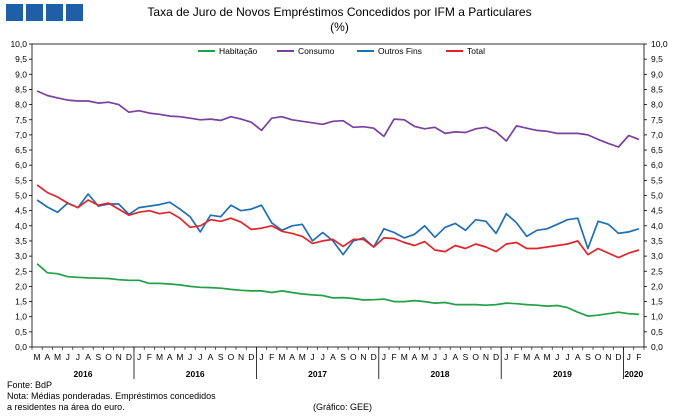 The width and height of the screenshot is (679, 418). Describe the element at coordinates (657, 165) in the screenshot. I see `y-tick-label-right: 6,0` at that location.